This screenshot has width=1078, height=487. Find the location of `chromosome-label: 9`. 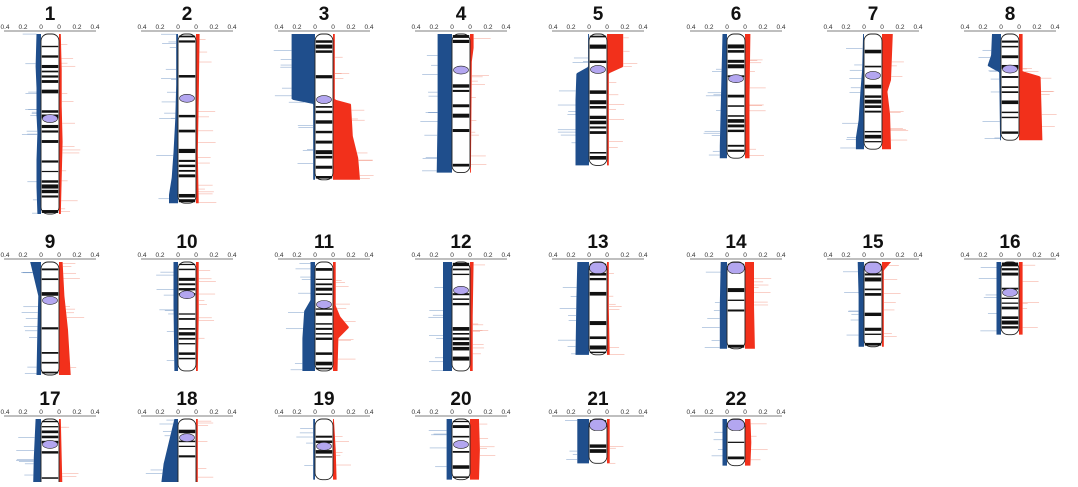

chromosome-label: 9 is located at coordinates (50, 242).